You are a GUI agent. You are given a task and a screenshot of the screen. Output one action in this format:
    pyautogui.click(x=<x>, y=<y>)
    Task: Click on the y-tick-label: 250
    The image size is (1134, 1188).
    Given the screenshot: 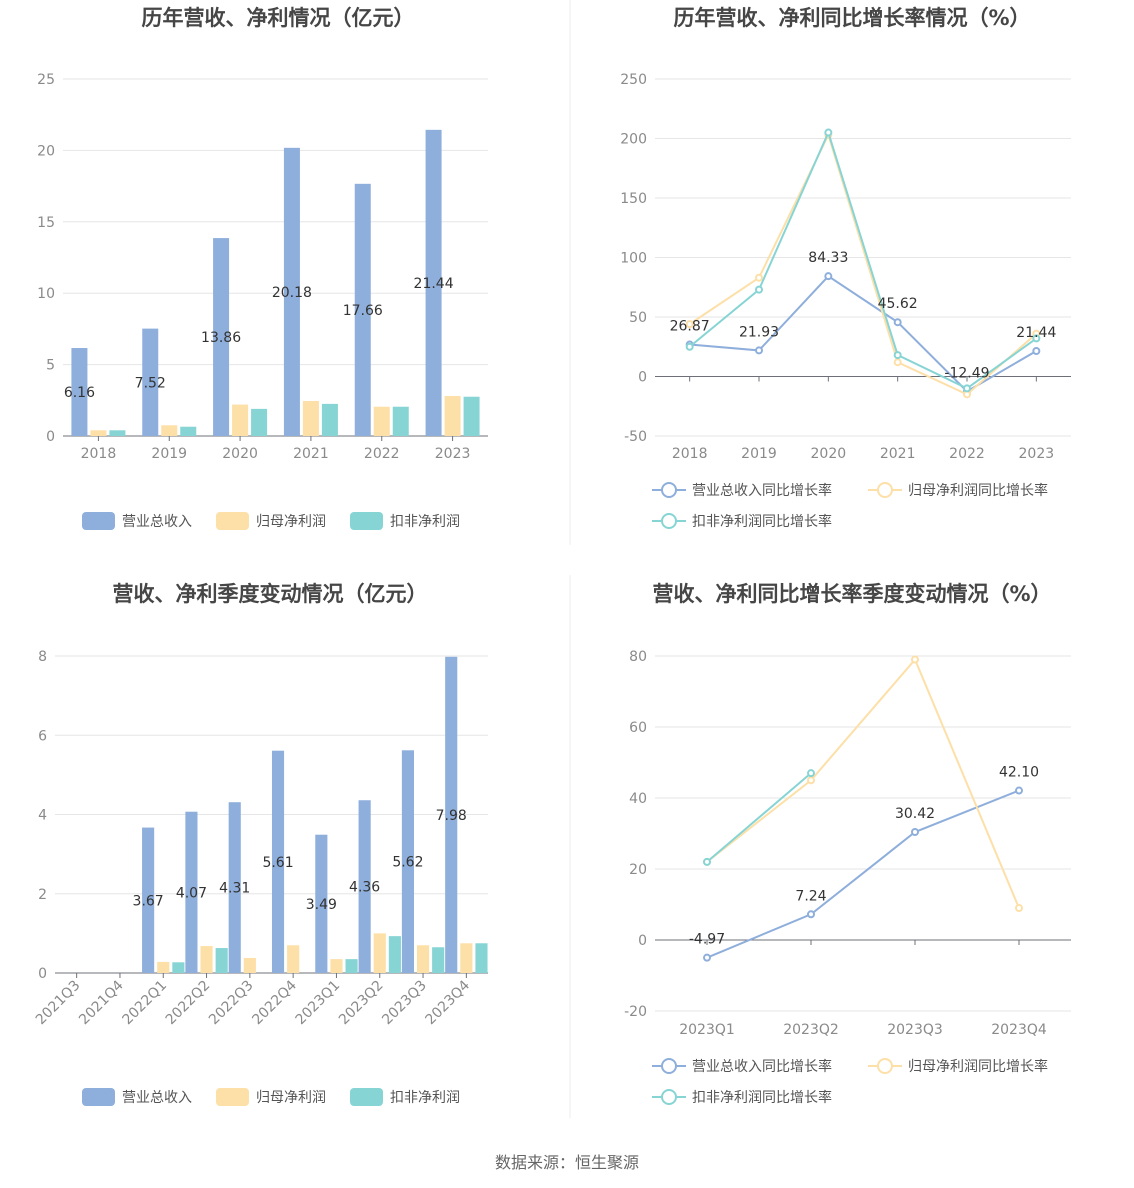 What is the action you would take?
    pyautogui.click(x=633, y=80)
    